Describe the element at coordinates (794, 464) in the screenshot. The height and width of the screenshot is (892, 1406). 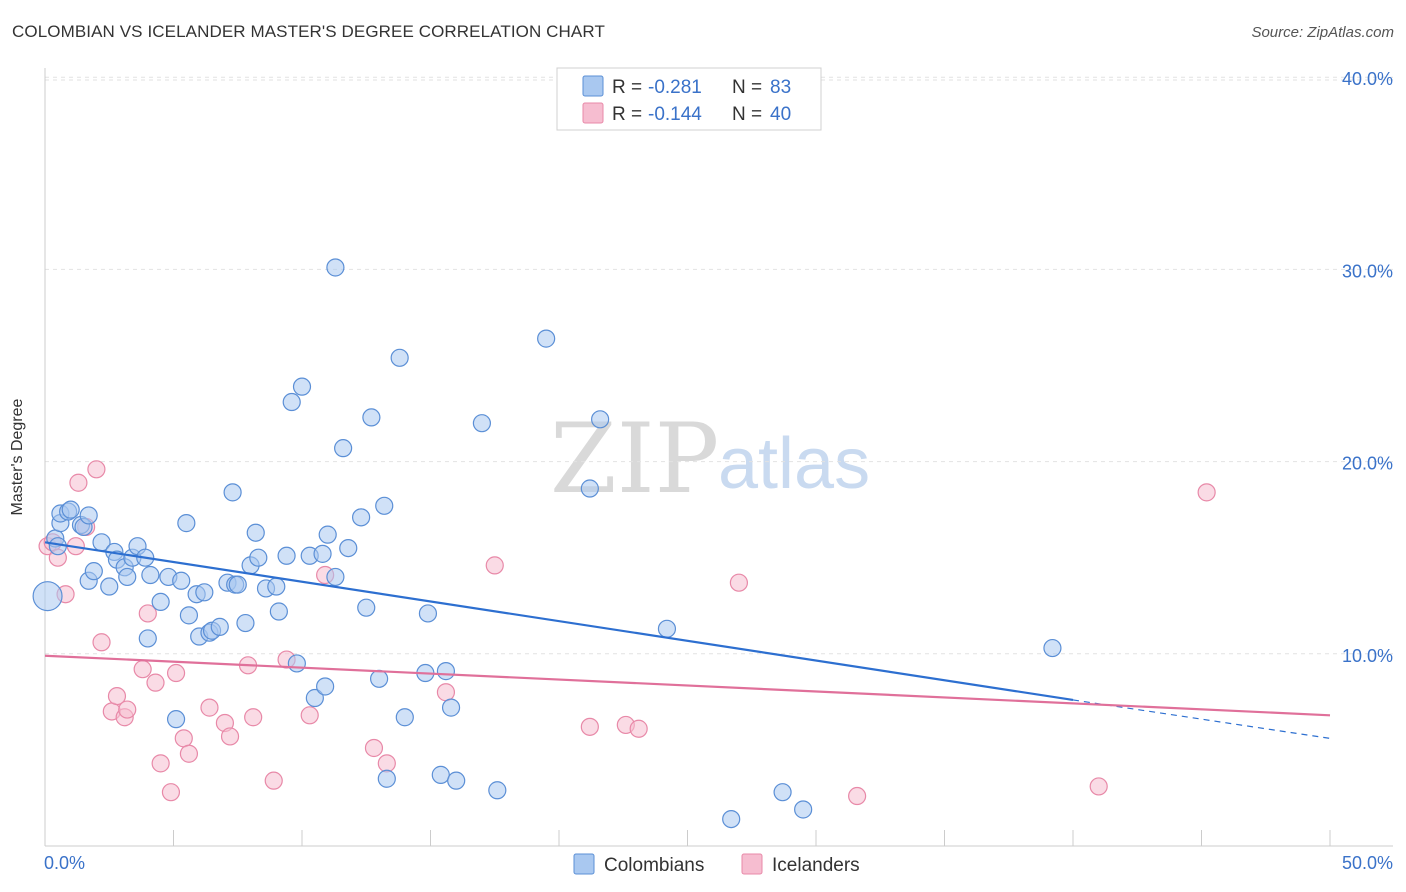
I see `watermark-atlas: atlas` at that location.